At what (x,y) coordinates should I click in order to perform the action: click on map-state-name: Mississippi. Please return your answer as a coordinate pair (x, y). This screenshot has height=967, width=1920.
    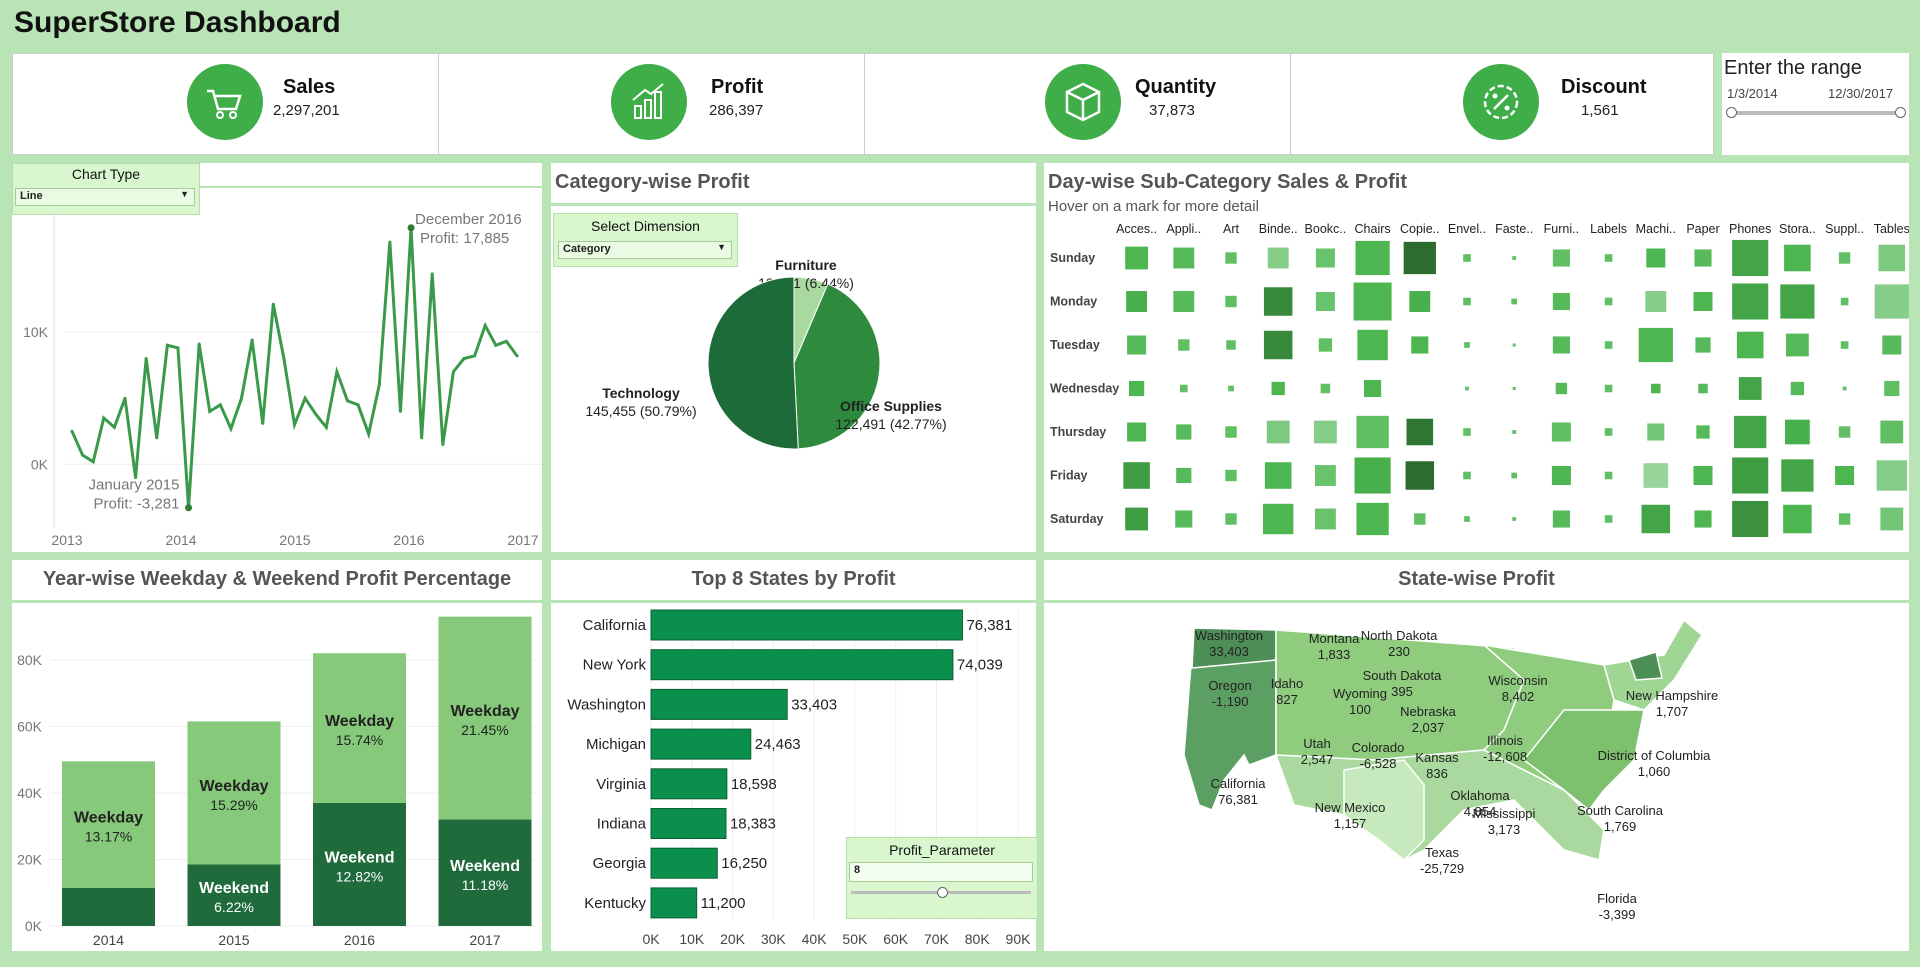
    Looking at the image, I should click on (1504, 813).